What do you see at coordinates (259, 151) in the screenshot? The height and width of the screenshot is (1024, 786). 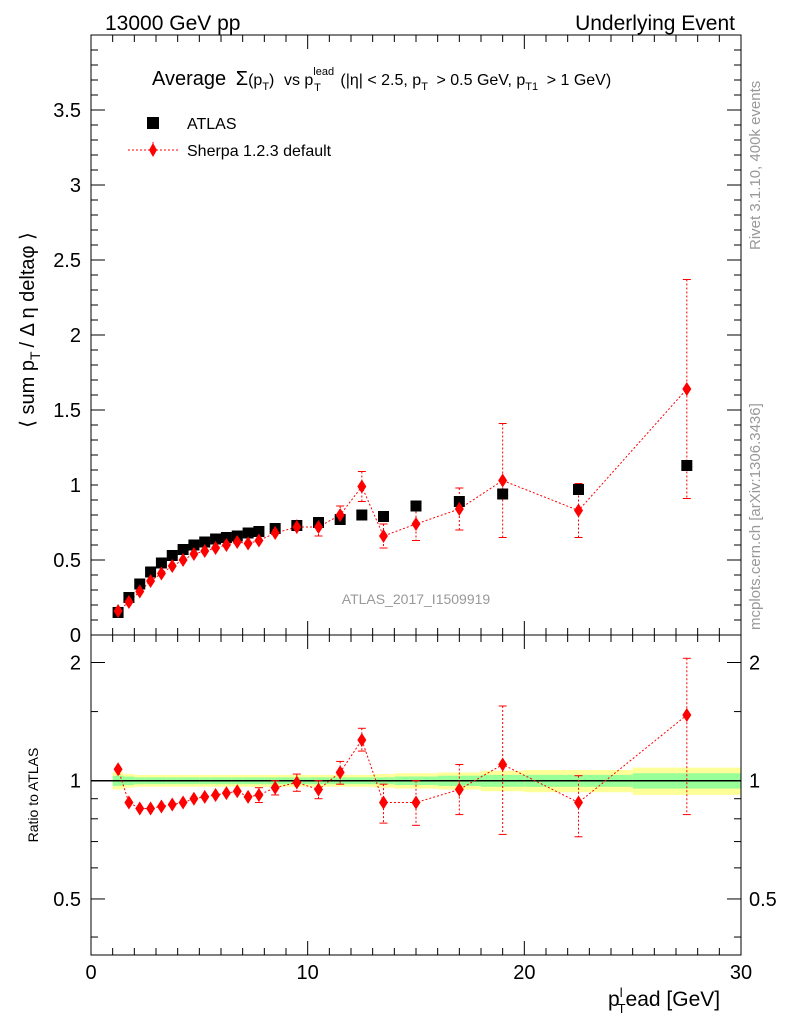 I see `legend-sherpa-label: Sherpa 1.2.3 default` at bounding box center [259, 151].